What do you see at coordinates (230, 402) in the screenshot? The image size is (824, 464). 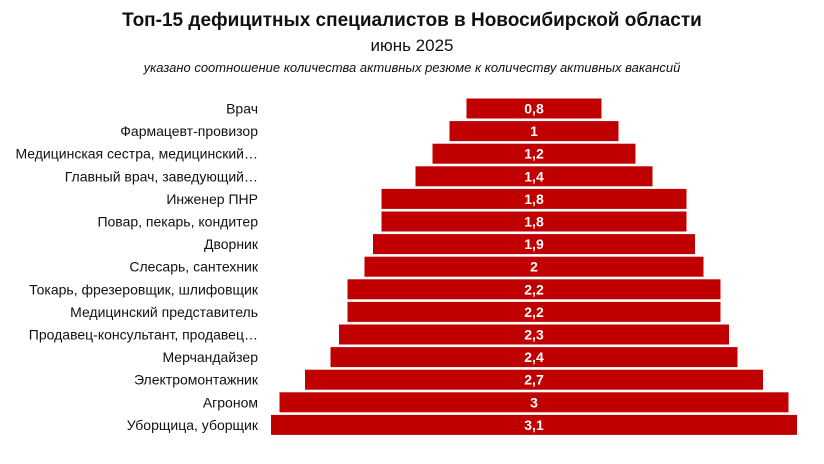 I see `category-label: Агроном` at bounding box center [230, 402].